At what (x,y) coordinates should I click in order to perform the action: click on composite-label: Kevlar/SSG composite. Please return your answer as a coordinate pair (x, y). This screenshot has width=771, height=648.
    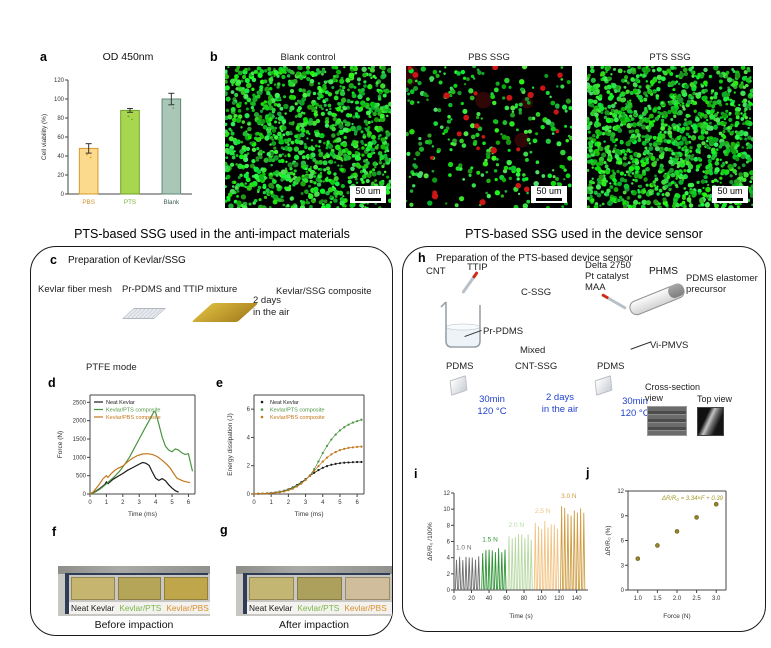
    Looking at the image, I should click on (324, 291).